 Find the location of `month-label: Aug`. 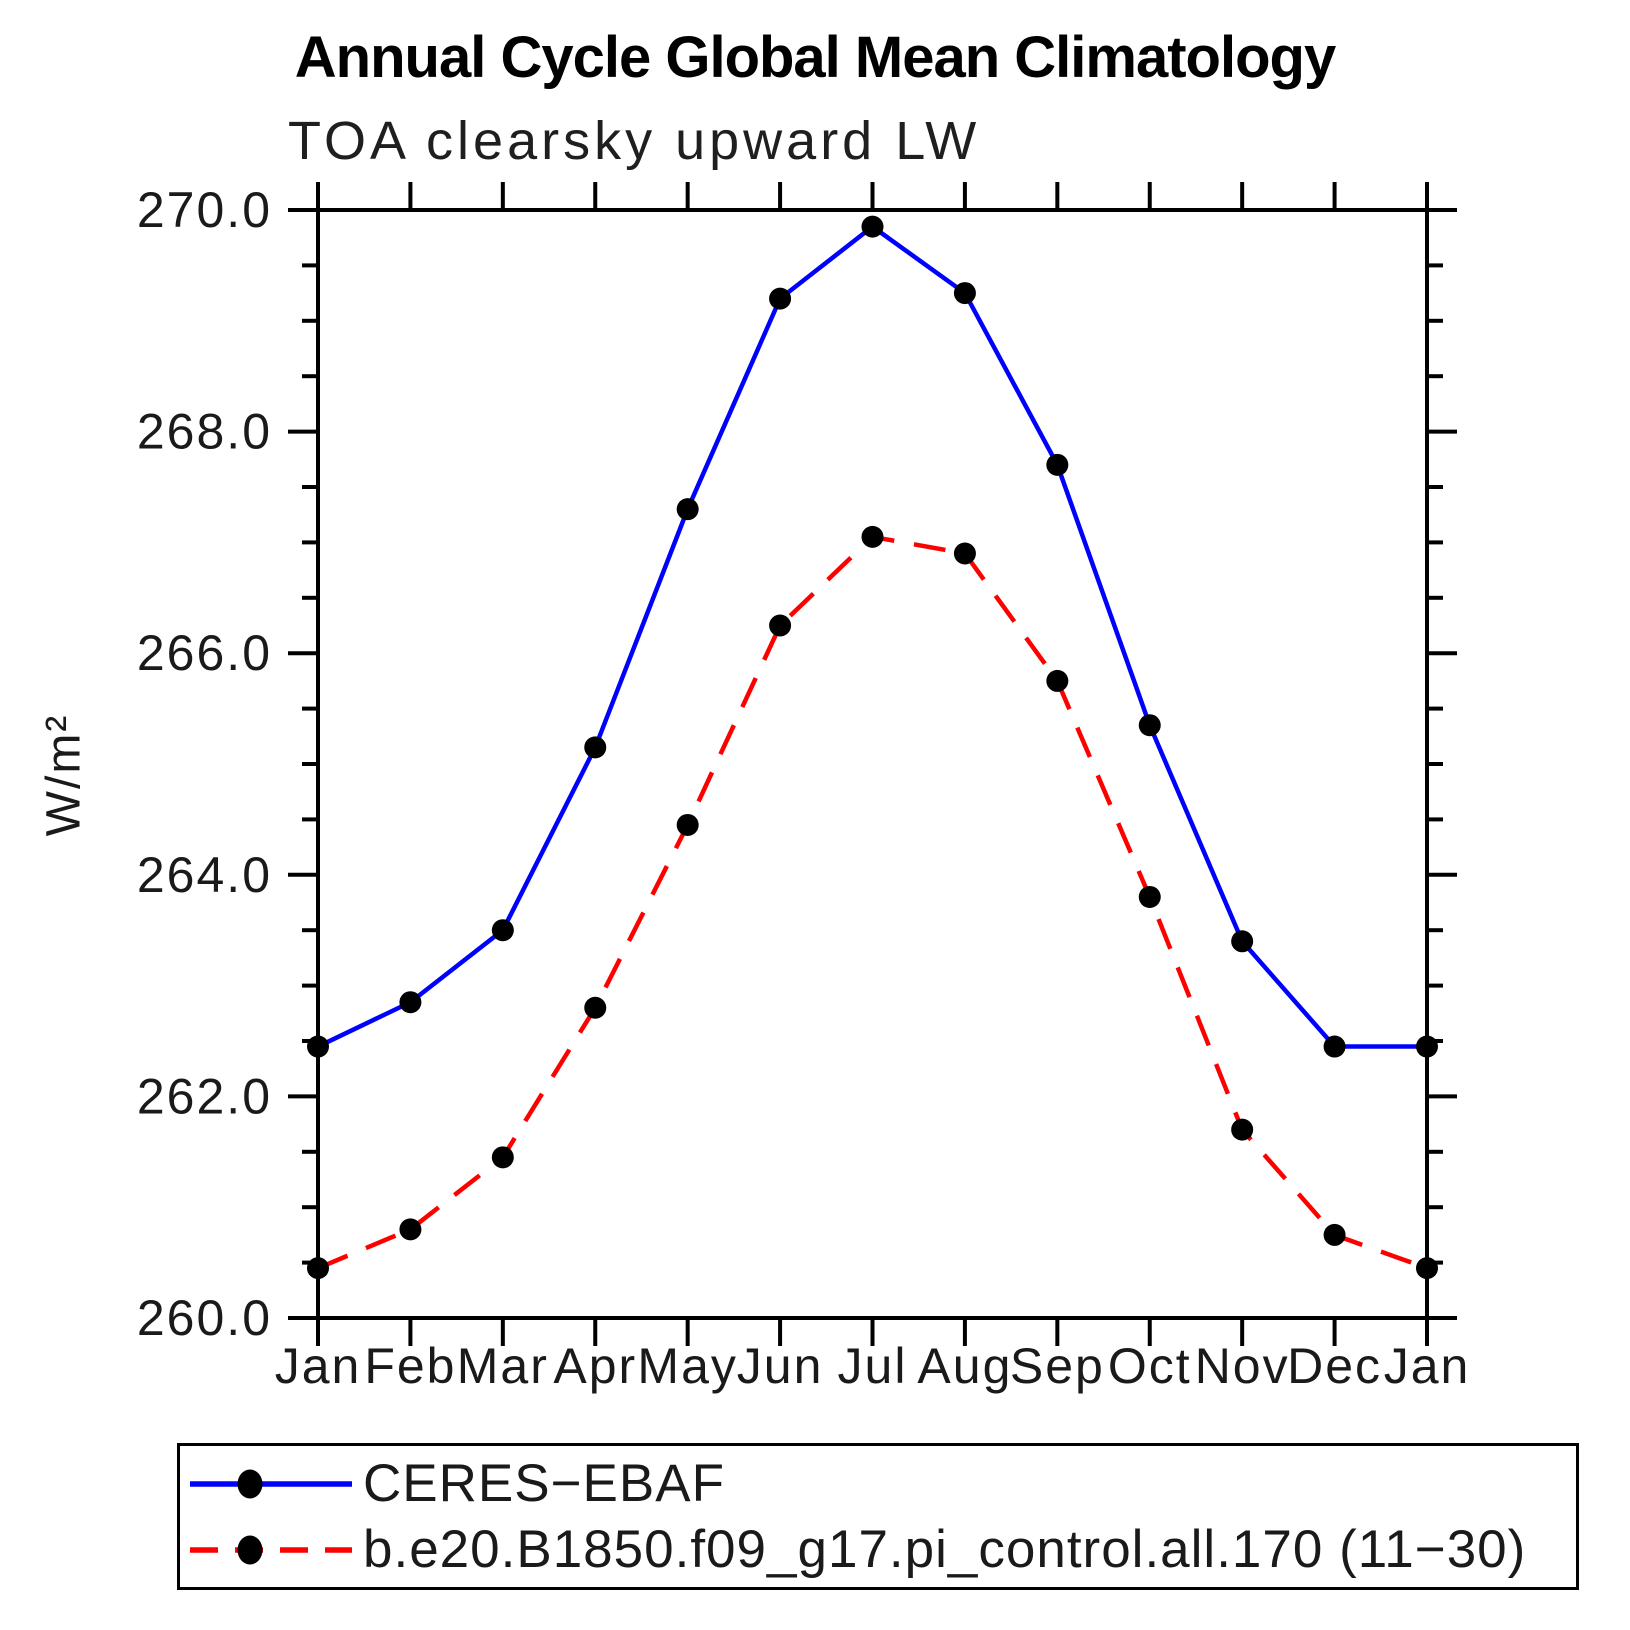

month-label: Aug is located at coordinates (964, 1366).